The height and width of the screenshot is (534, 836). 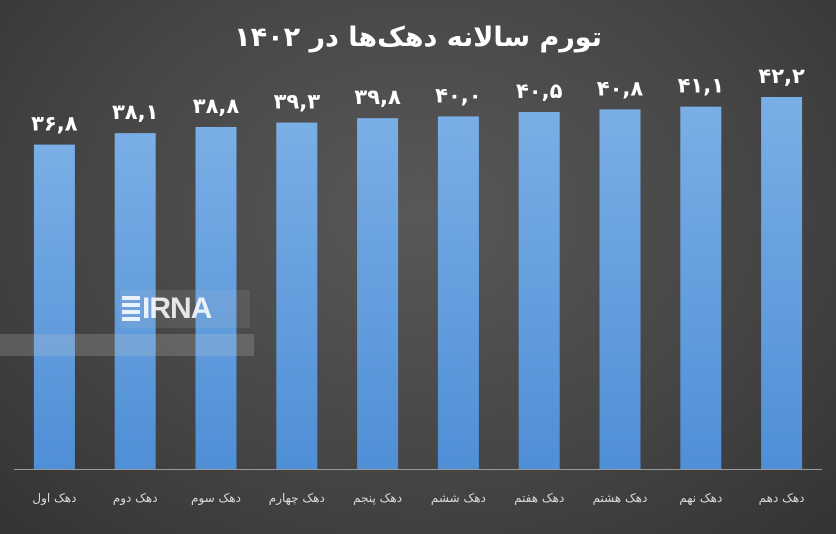 I want to click on irna-logo-icon, so click(x=131, y=308).